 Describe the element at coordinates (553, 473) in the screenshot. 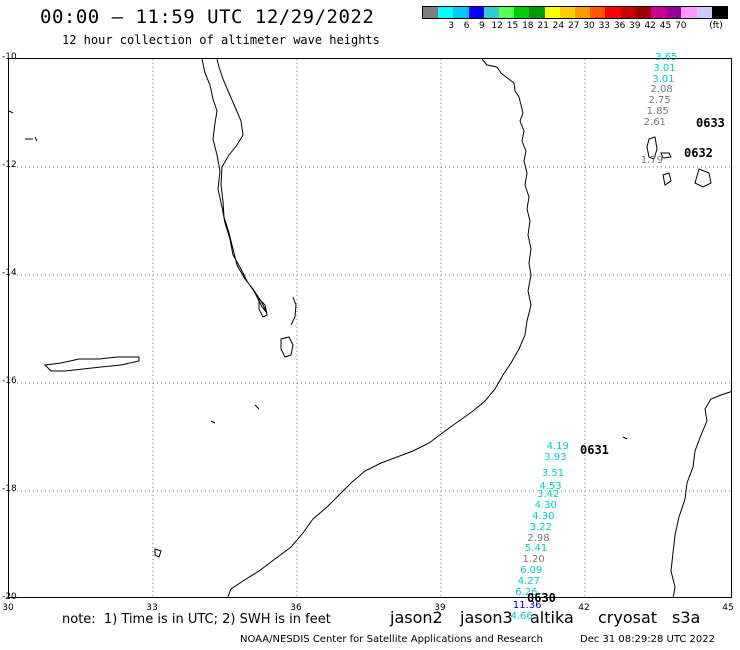

I see `wave-height-value: 3.51` at that location.